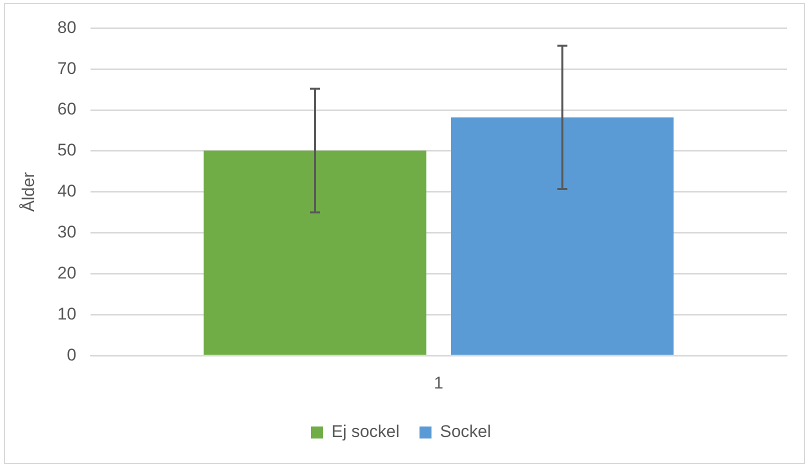  I want to click on y-tick-label: 40, so click(66, 191).